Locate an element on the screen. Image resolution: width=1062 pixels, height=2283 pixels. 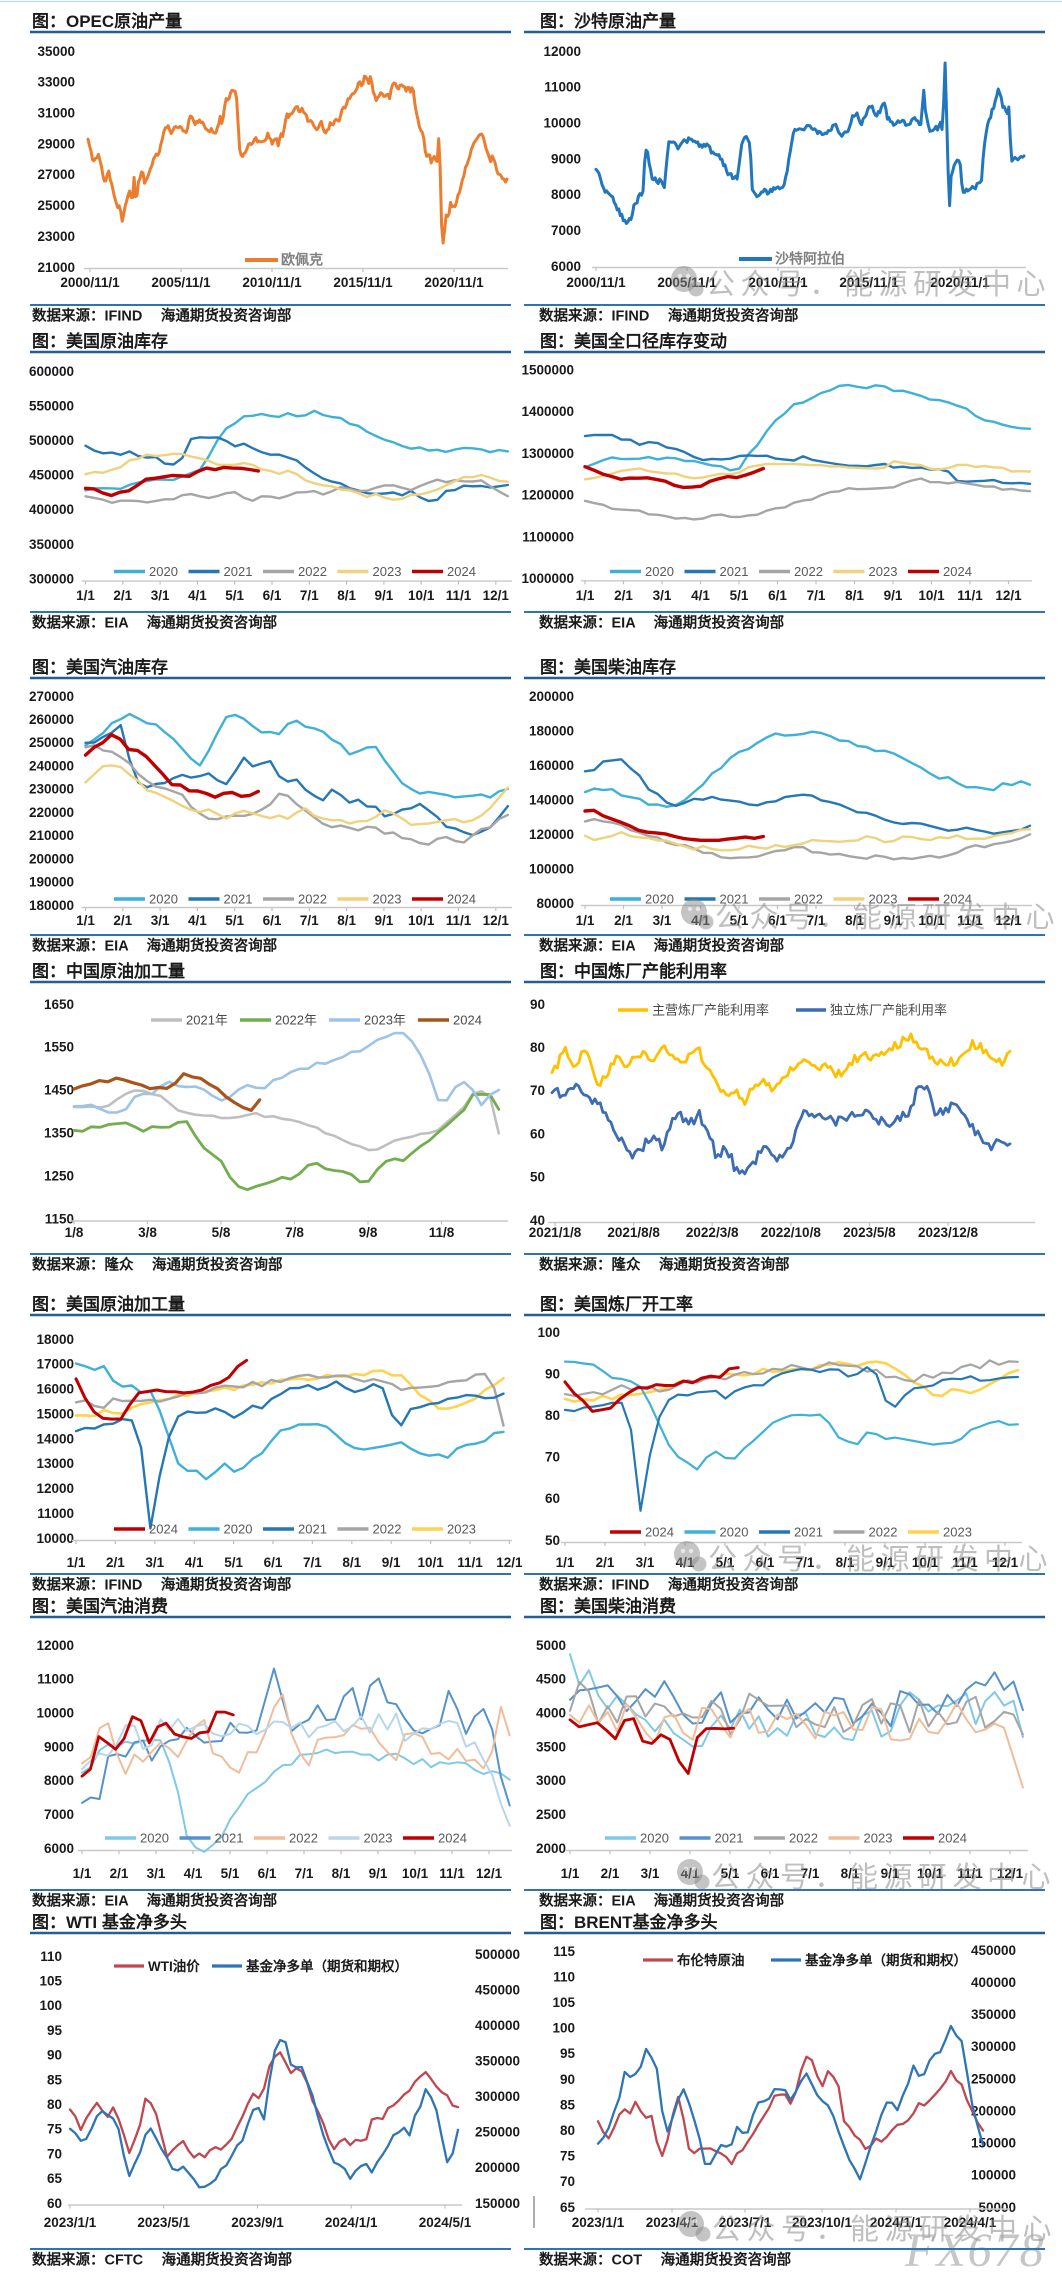
svg-text: 105 is located at coordinates (50, 1981).